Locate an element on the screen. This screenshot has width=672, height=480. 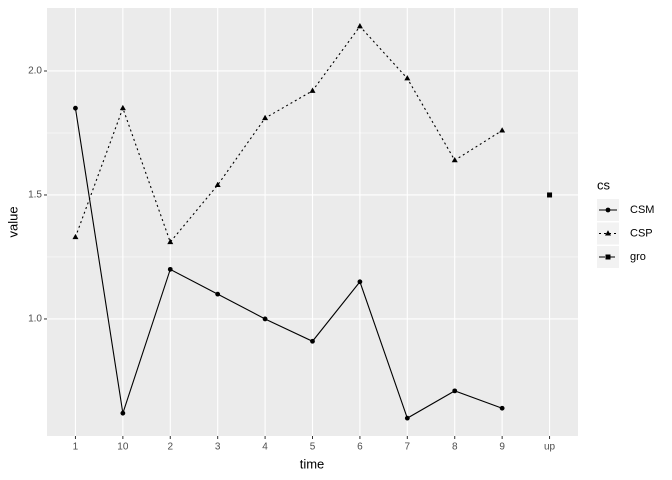
legend-label: gro is located at coordinates (638, 257).